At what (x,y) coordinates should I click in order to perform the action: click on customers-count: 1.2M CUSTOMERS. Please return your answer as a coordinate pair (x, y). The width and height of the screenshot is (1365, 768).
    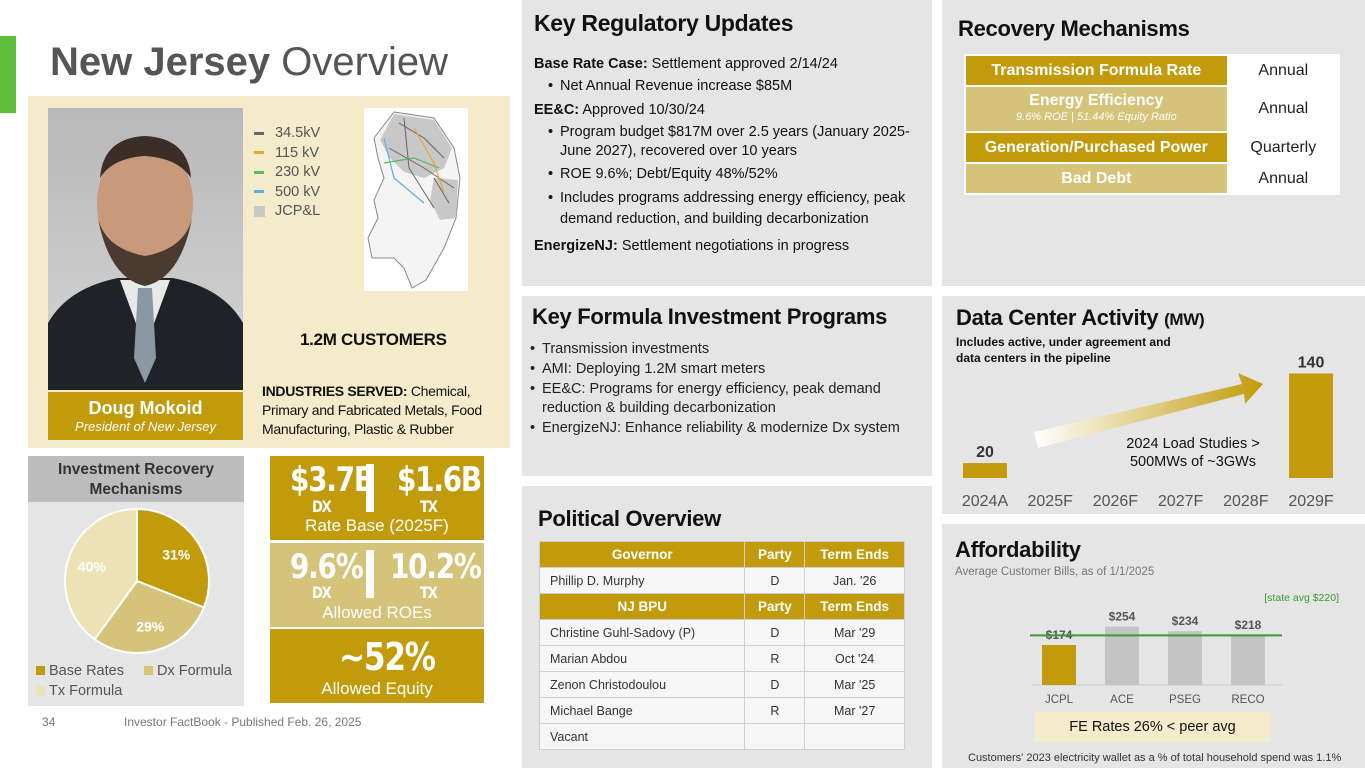
    Looking at the image, I should click on (373, 339).